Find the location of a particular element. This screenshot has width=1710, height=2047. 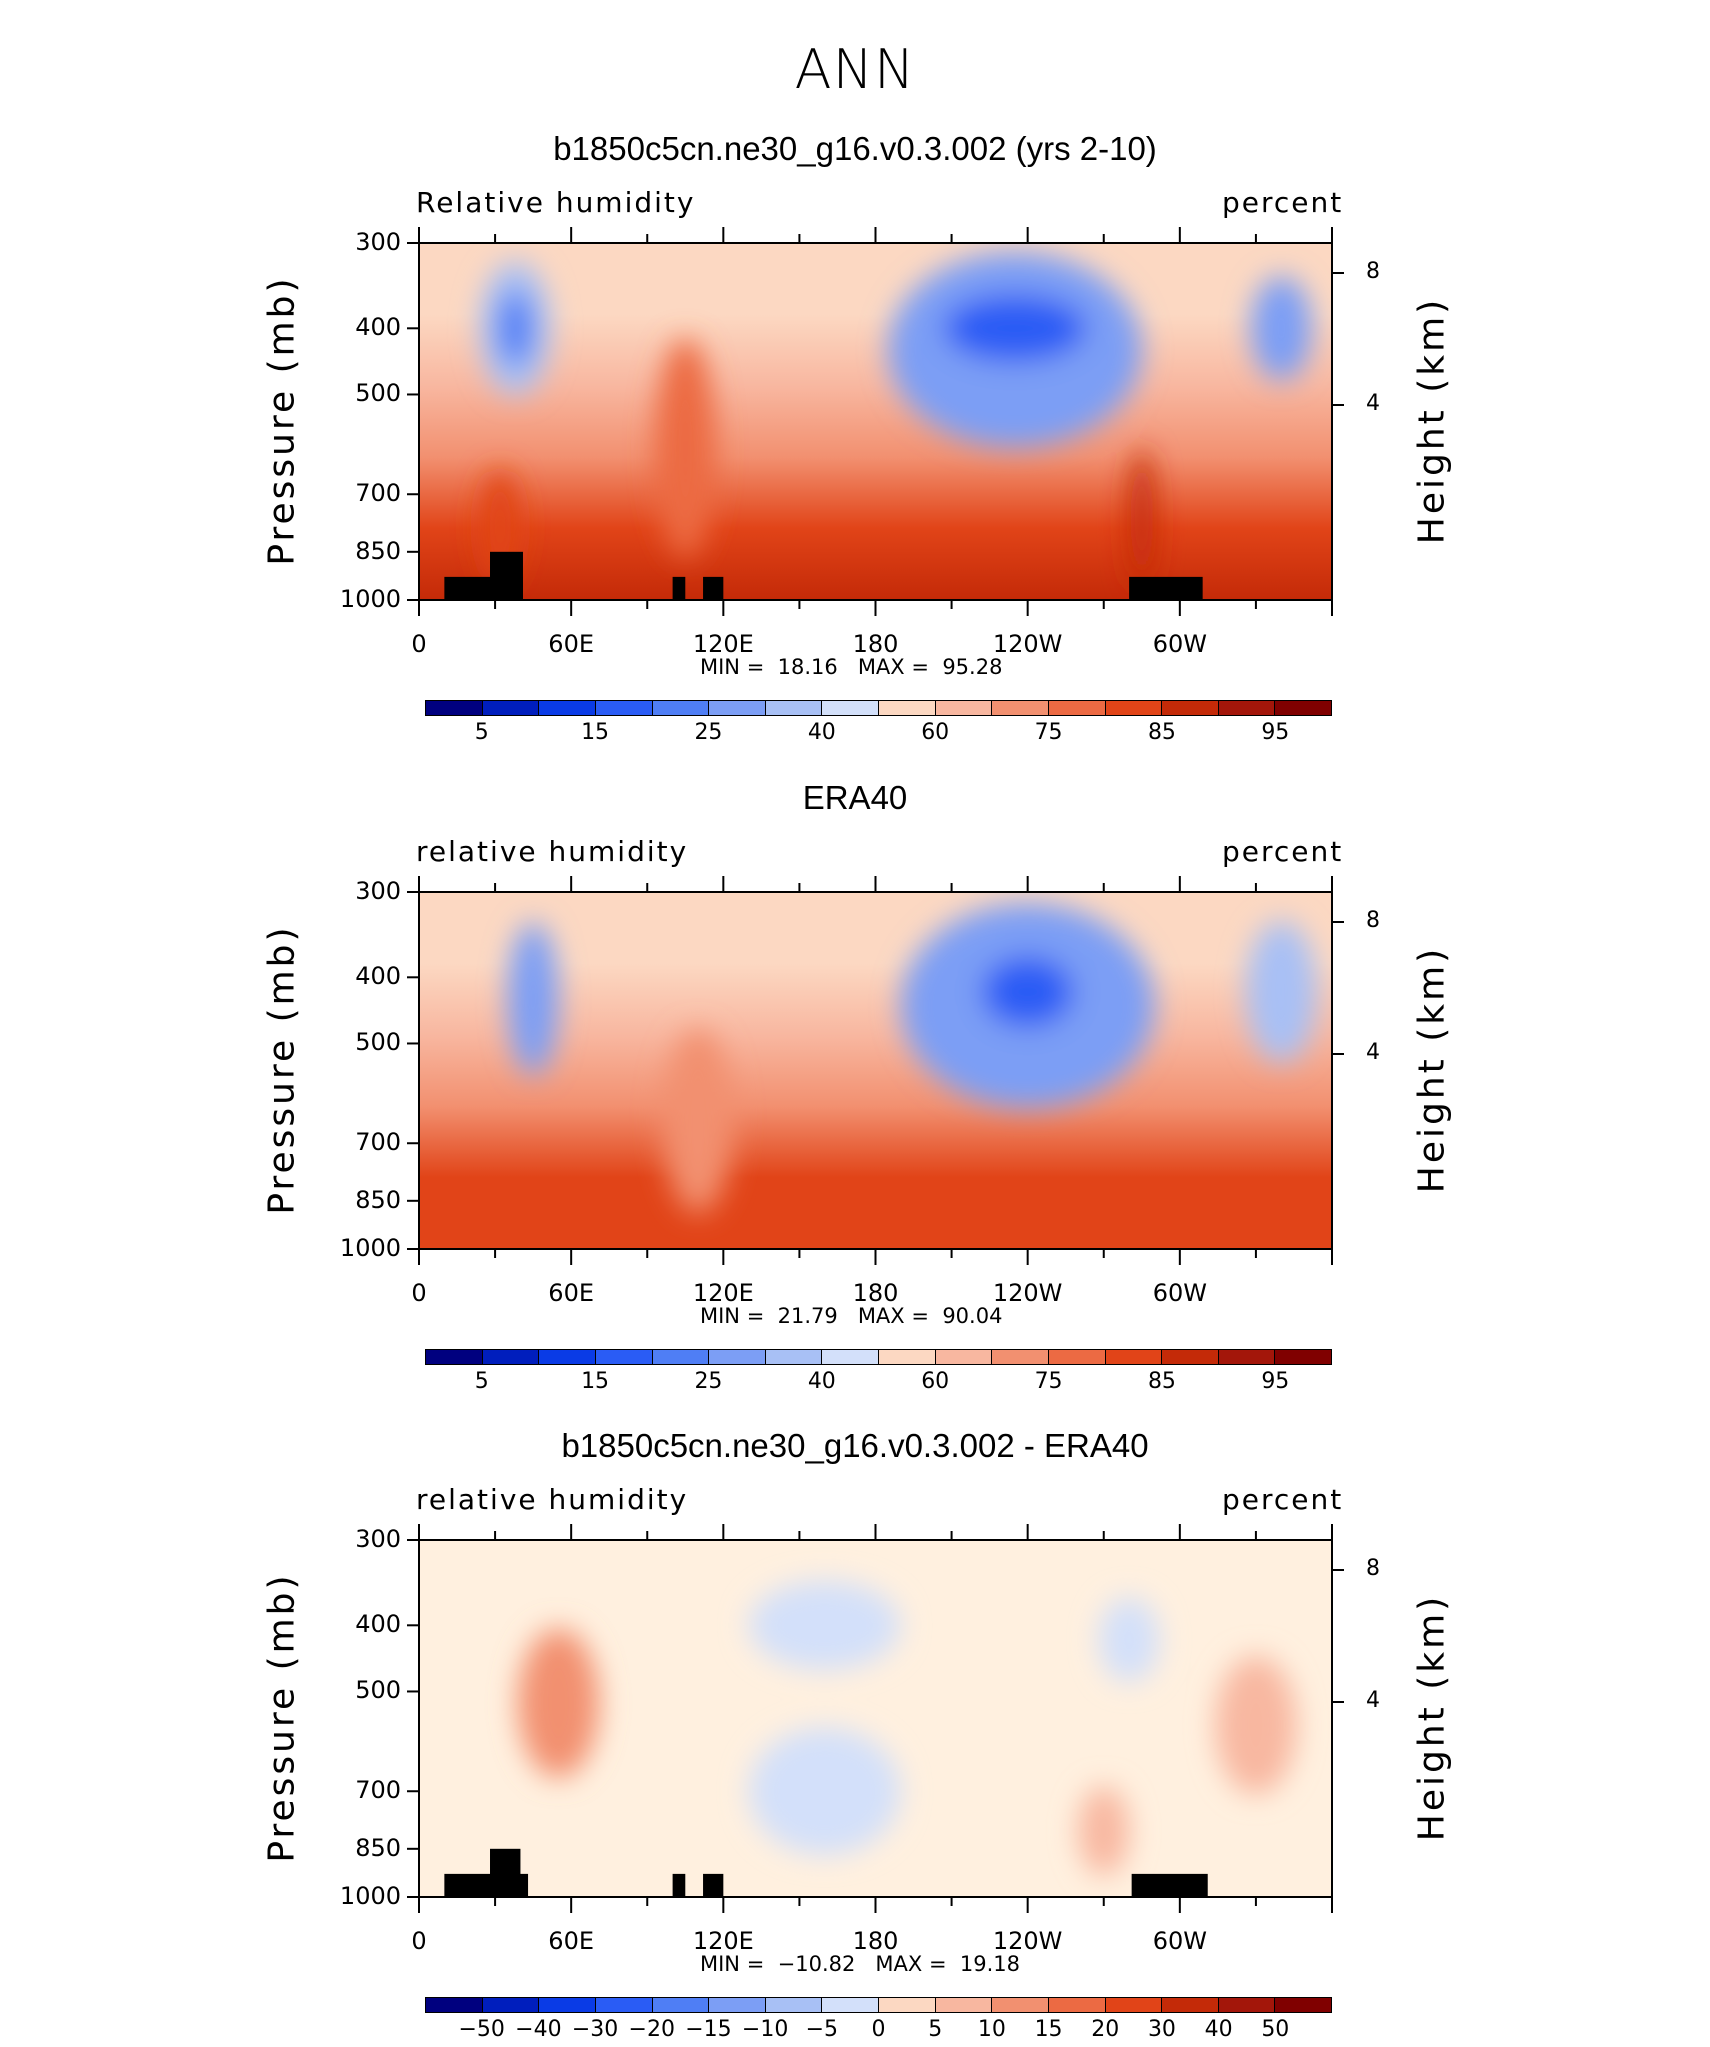

y-tick-label: 400 is located at coordinates (378, 1624).